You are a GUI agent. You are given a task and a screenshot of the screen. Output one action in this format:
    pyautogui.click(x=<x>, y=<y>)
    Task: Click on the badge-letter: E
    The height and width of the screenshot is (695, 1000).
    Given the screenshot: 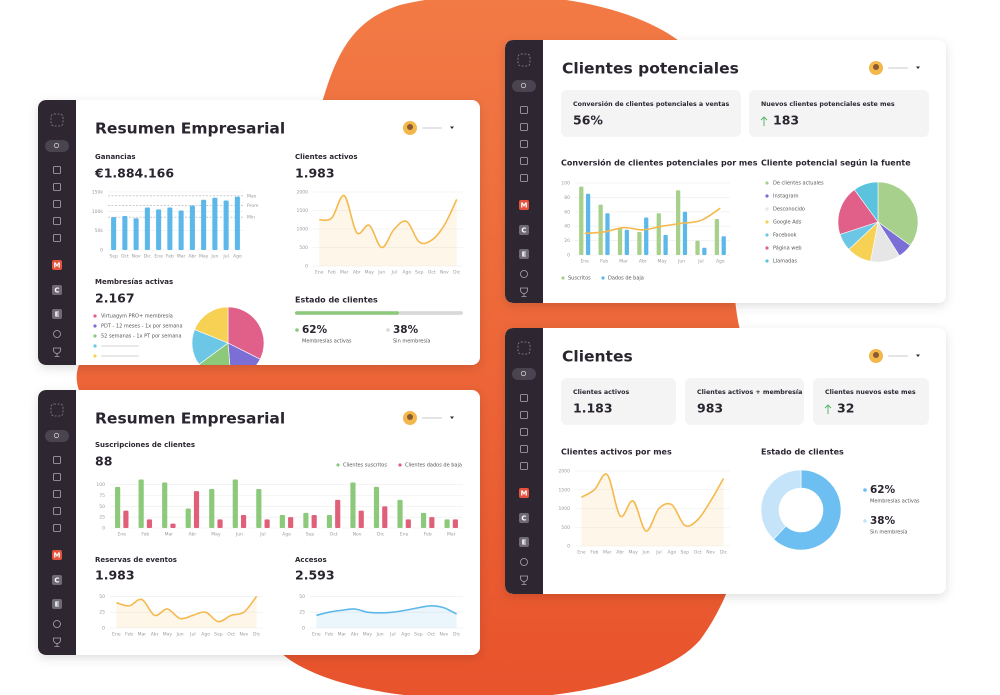 What is the action you would take?
    pyautogui.click(x=524, y=543)
    